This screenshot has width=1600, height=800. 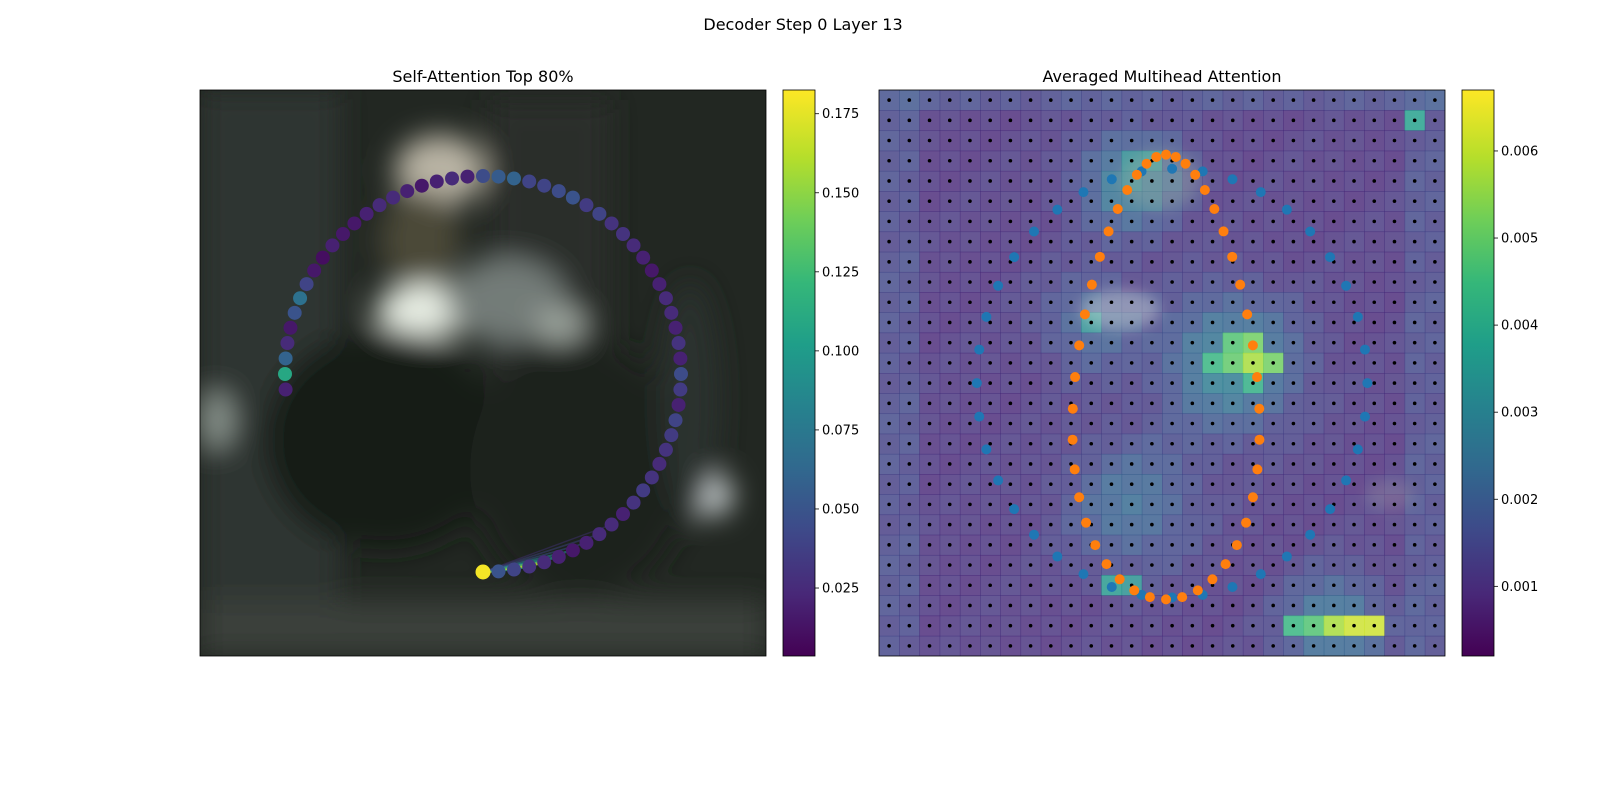 I want to click on left-colorbar: 0.025 0.050 0.075 0.100 0.125 0.150 0.175, so click(x=820, y=373).